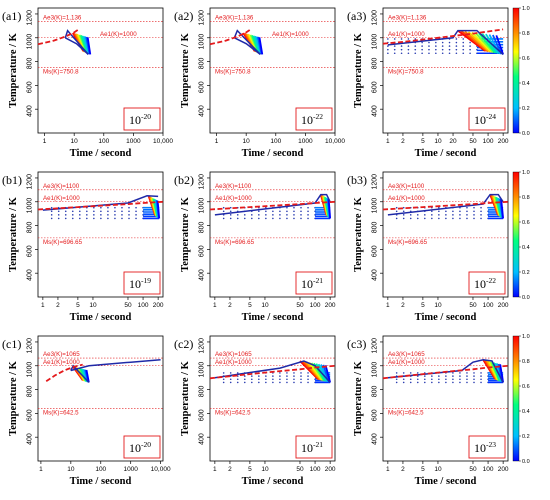 This screenshot has height=500, width=550. What do you see at coordinates (356, 16) in the screenshot?
I see `panel-label: (a3)` at bounding box center [356, 16].